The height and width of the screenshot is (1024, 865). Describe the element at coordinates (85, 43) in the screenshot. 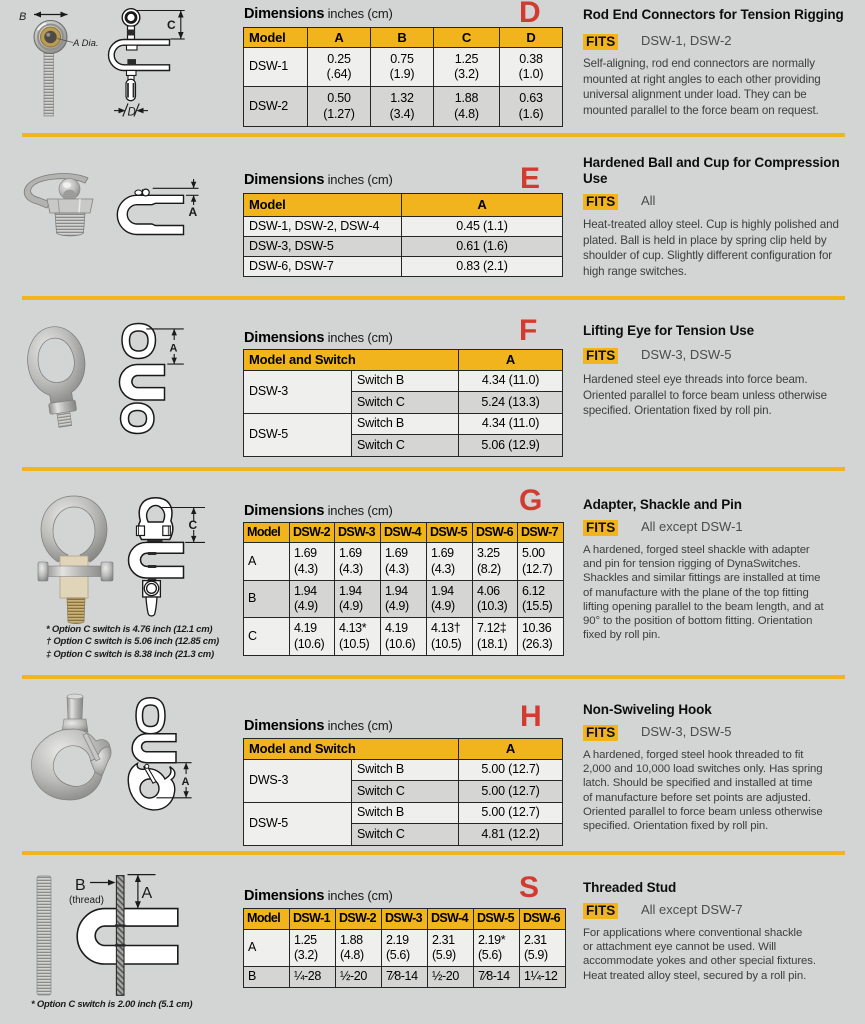

I see `svg-text: A Dia.` at that location.